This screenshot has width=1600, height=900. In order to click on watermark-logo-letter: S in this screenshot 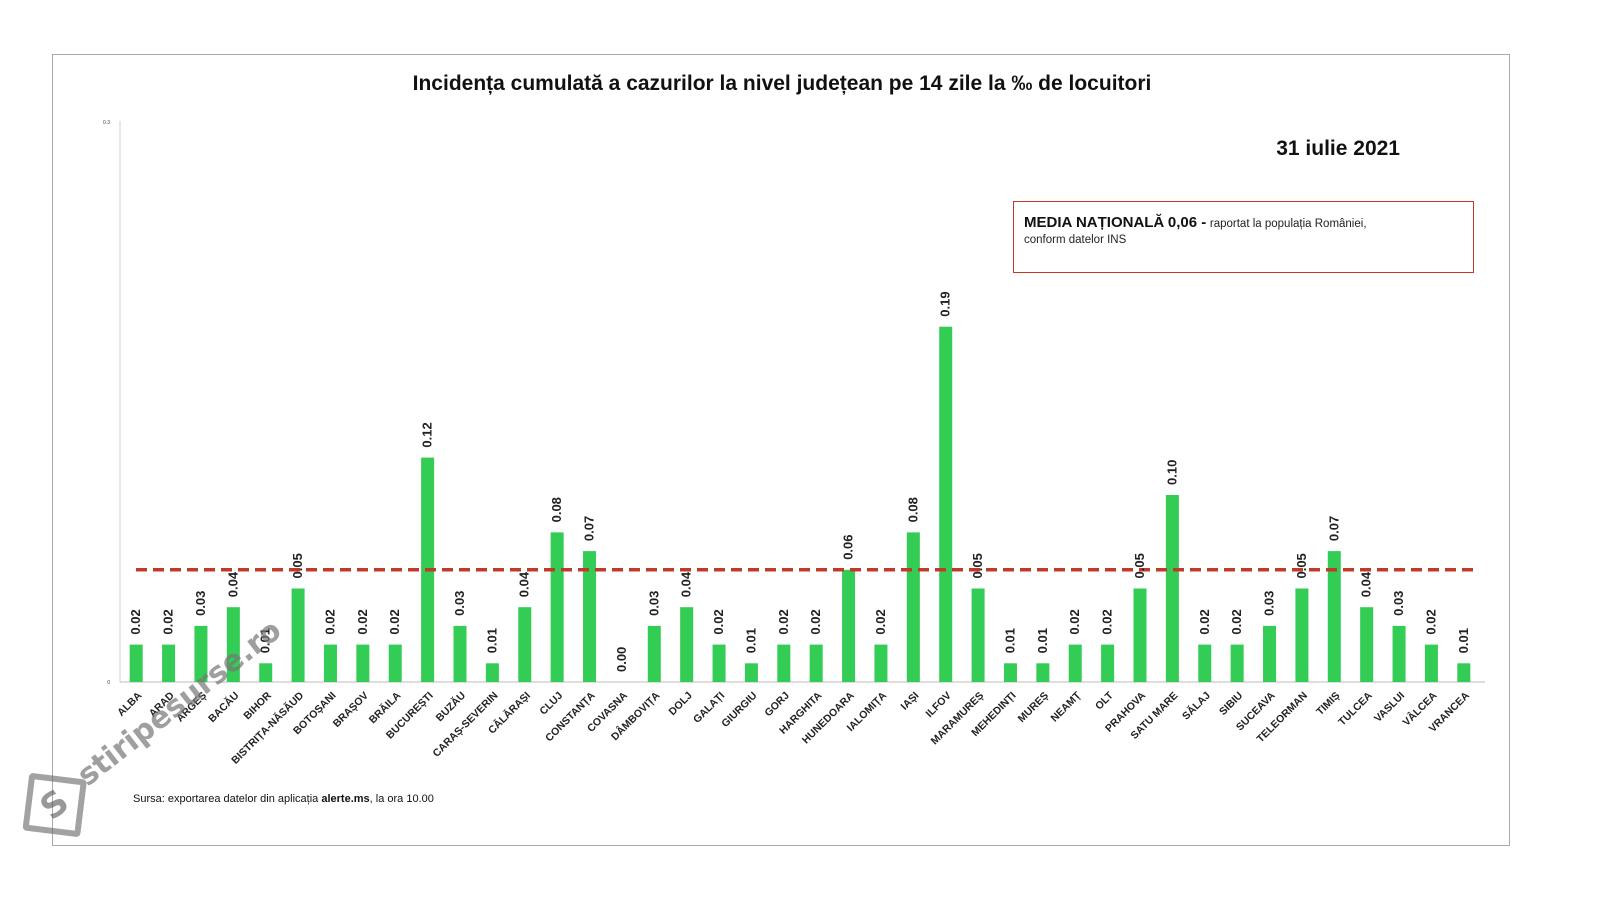, I will do `click(54, 805)`.